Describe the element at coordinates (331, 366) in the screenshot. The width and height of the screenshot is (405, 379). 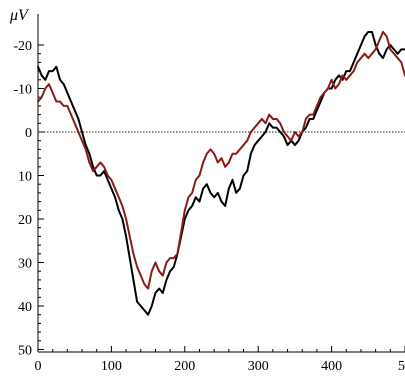
I see `x-tick-label: 400` at that location.